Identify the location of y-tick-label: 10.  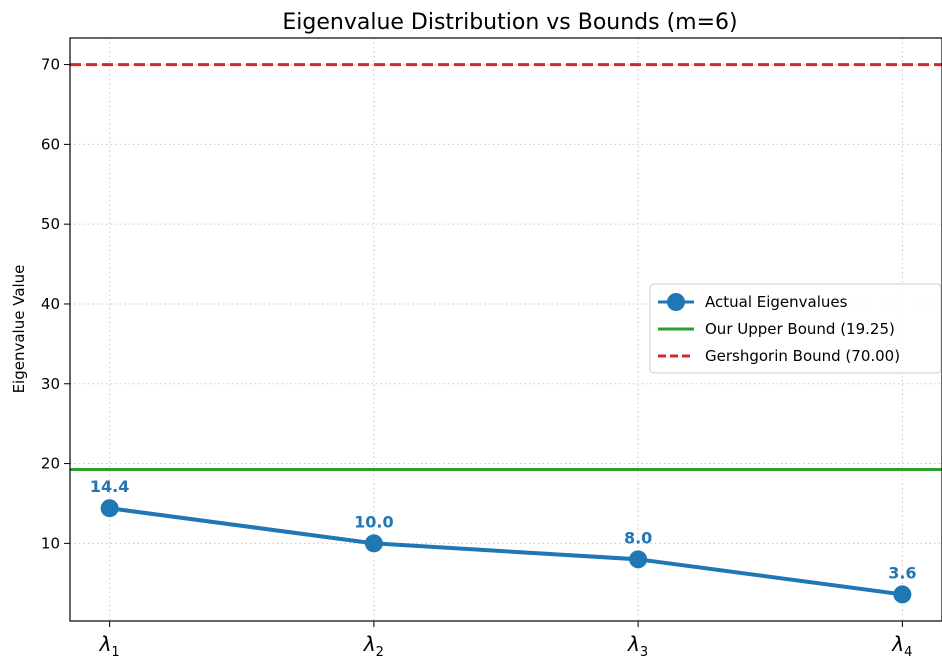
(50, 543).